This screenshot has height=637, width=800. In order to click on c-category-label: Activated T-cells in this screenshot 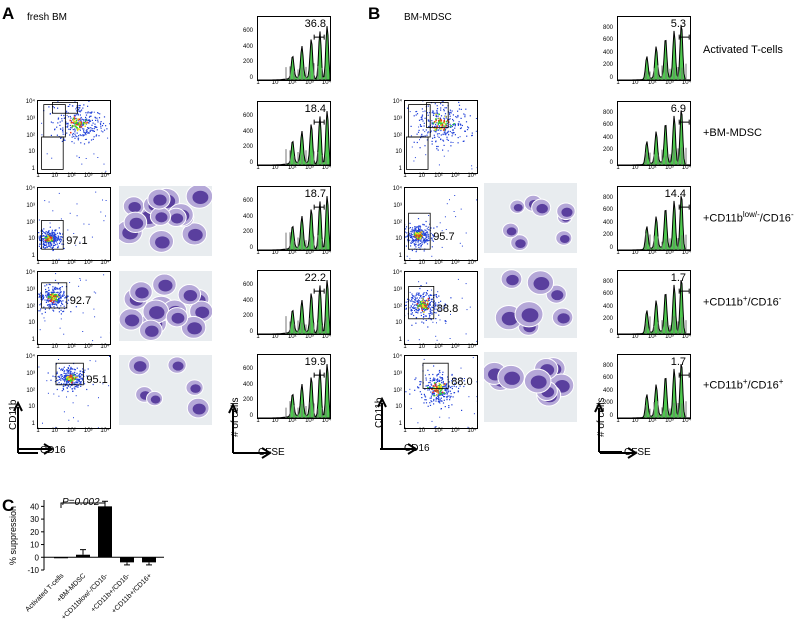, I will do `click(45, 592)`.